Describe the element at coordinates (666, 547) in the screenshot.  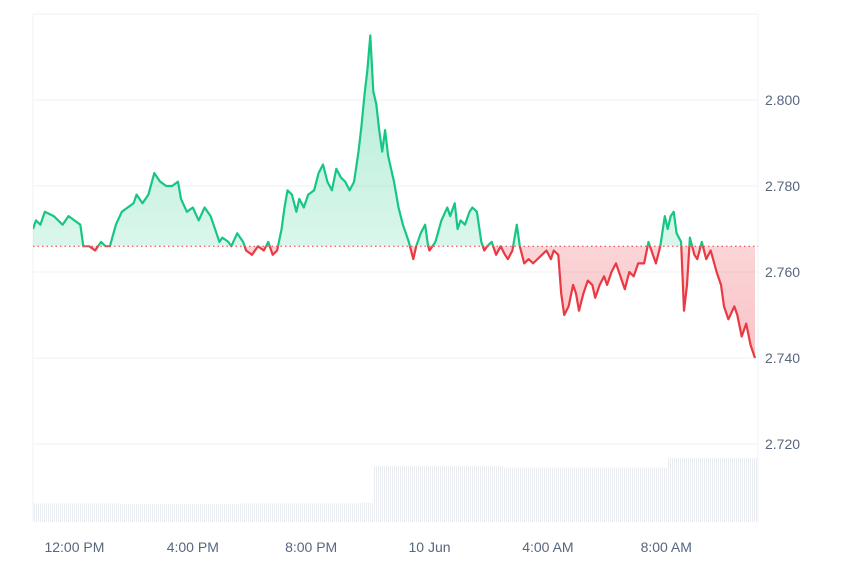
I see `x-tick-label: 8:00 AM` at that location.